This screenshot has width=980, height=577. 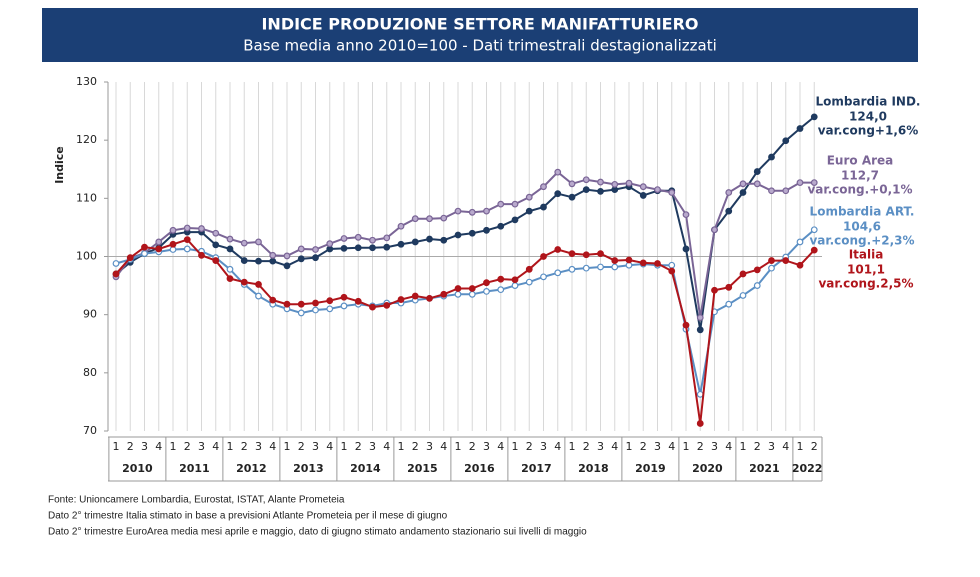 What do you see at coordinates (866, 270) in the screenshot?
I see `value-label: 101,1` at bounding box center [866, 270].